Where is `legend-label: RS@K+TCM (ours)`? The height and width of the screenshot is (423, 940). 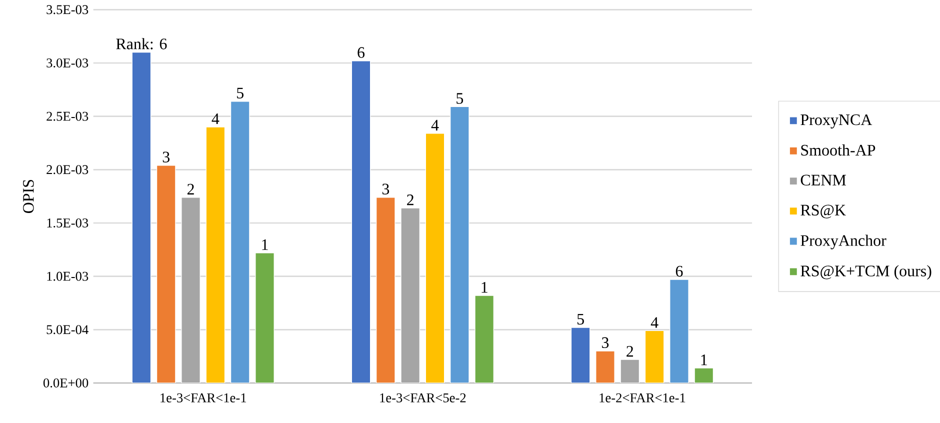
legend-label: RS@K+TCM (ours) is located at coordinates (866, 272).